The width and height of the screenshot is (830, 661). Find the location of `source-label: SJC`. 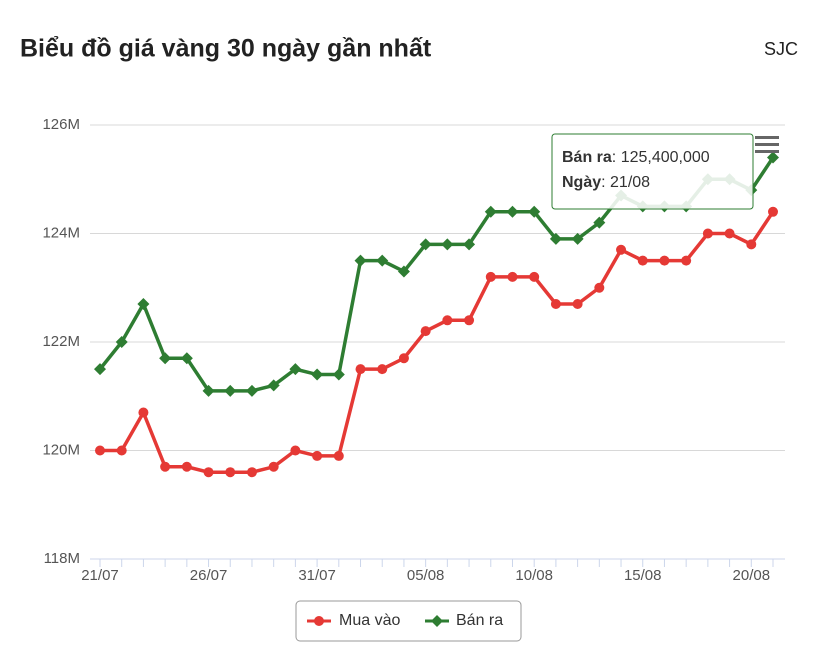

source-label: SJC is located at coordinates (781, 49).